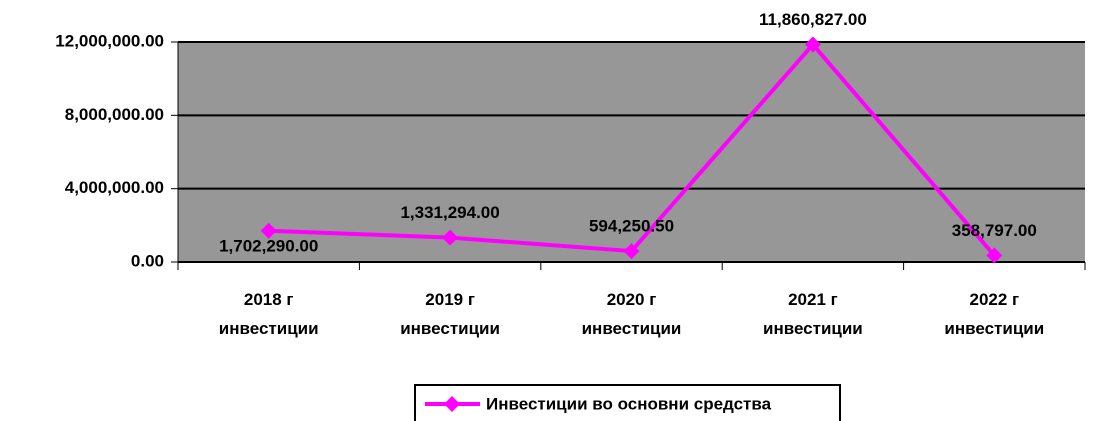 The width and height of the screenshot is (1098, 421). What do you see at coordinates (114, 114) in the screenshot?
I see `y-tick-label: 8,000,000.00` at bounding box center [114, 114].